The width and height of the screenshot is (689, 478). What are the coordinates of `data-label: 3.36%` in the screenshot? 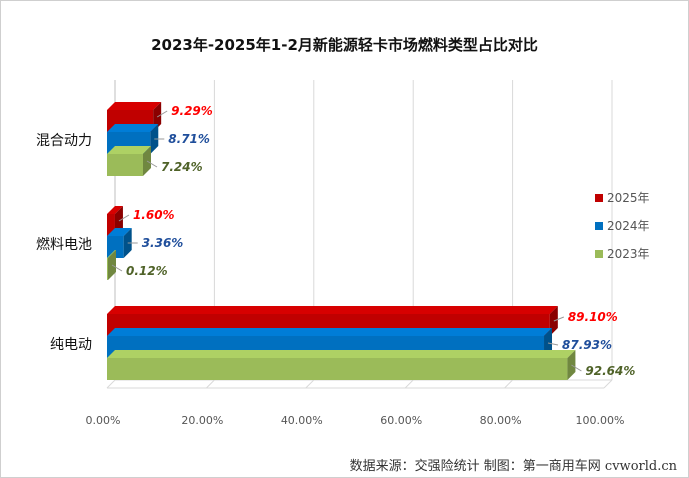 It's located at (163, 243).